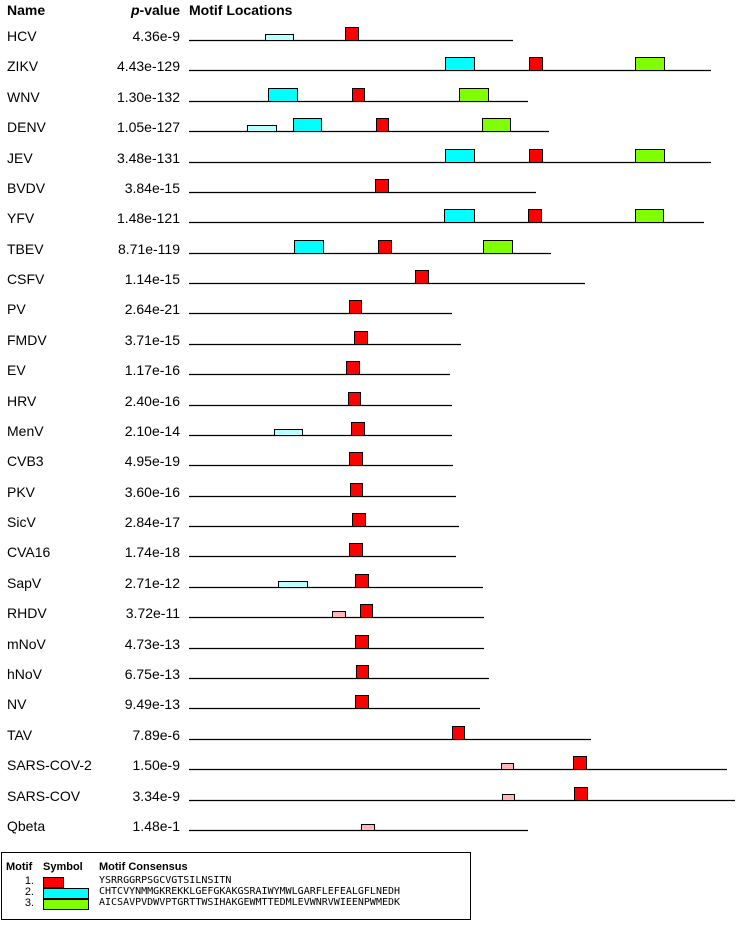 The height and width of the screenshot is (925, 737). Describe the element at coordinates (152, 401) in the screenshot. I see `sequence-pvalue: 2.40e-16` at that location.